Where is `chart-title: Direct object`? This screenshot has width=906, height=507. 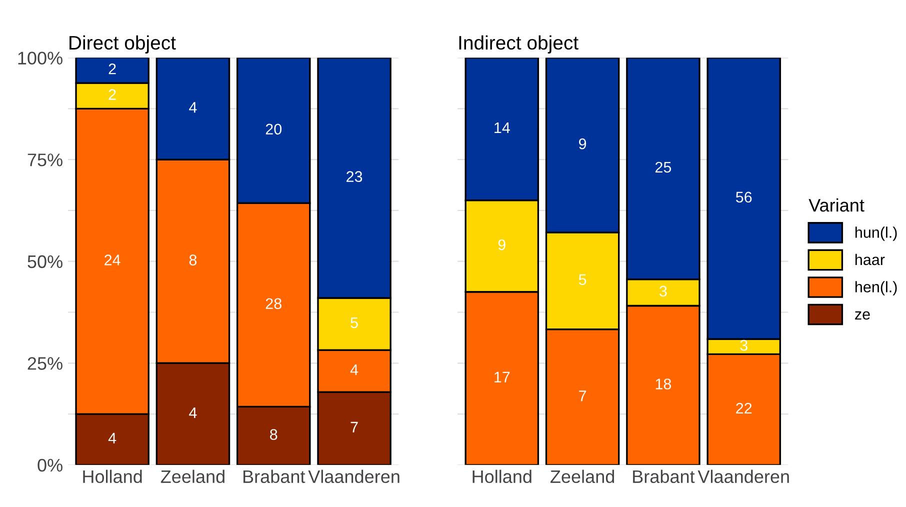
chart-title: Direct object is located at coordinates (123, 44).